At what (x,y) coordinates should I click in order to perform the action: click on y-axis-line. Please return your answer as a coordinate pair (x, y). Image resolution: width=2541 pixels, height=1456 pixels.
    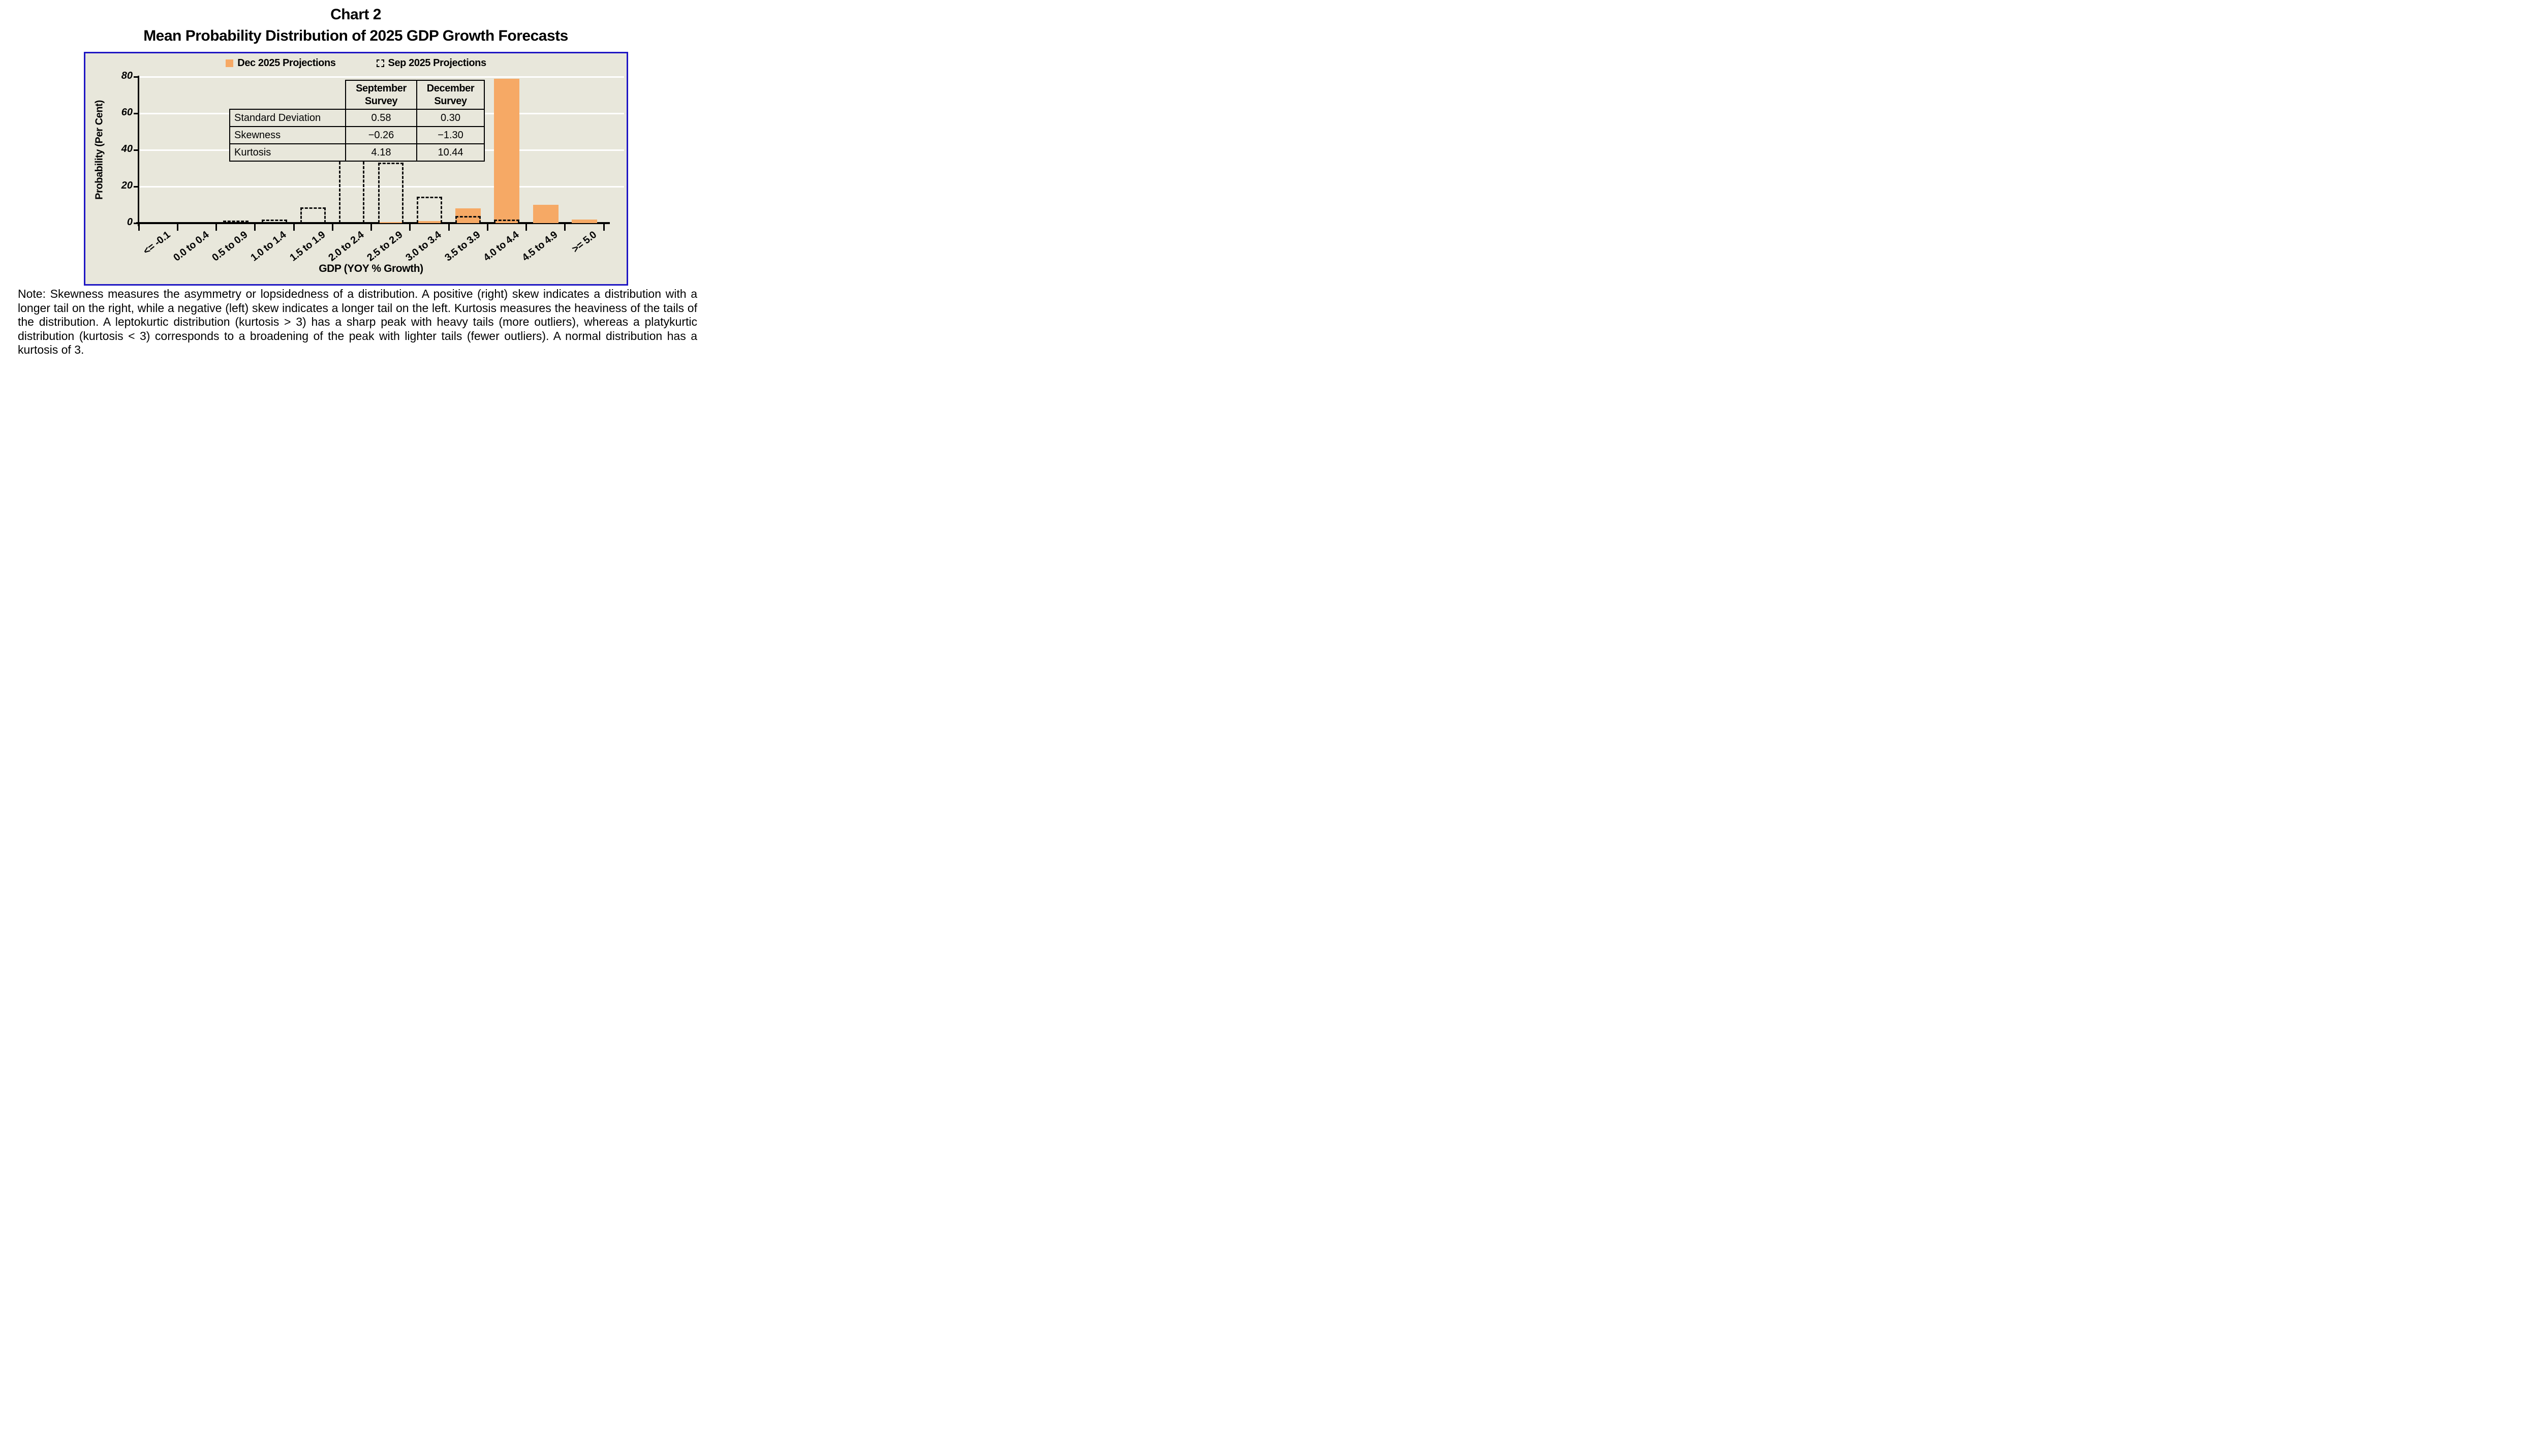
    Looking at the image, I should click on (138, 151).